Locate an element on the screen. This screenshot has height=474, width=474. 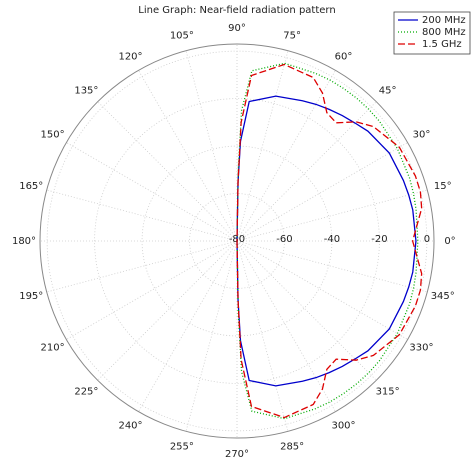
radial-grid-circle is located at coordinates (237, 241).